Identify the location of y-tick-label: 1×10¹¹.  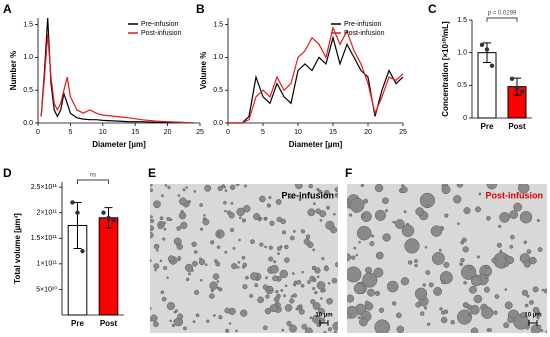
(47, 264).